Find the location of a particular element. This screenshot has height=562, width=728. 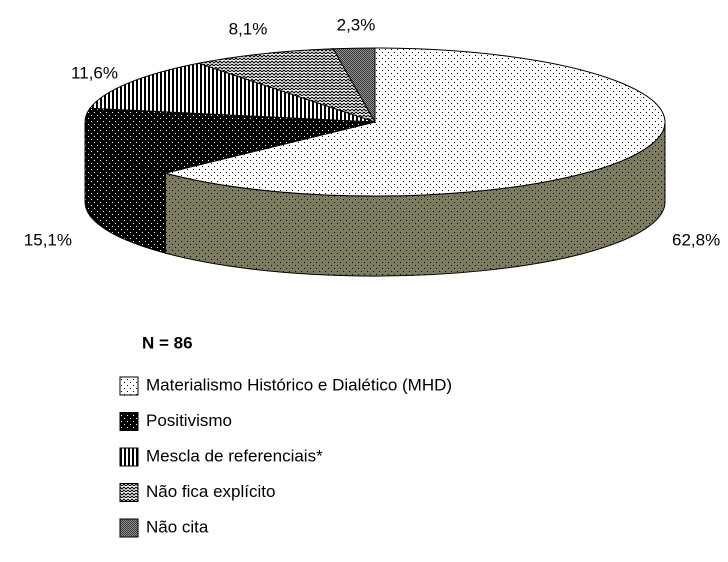

legend-label: Materialismo Histórico e Dialético (MHD) is located at coordinates (299, 384).